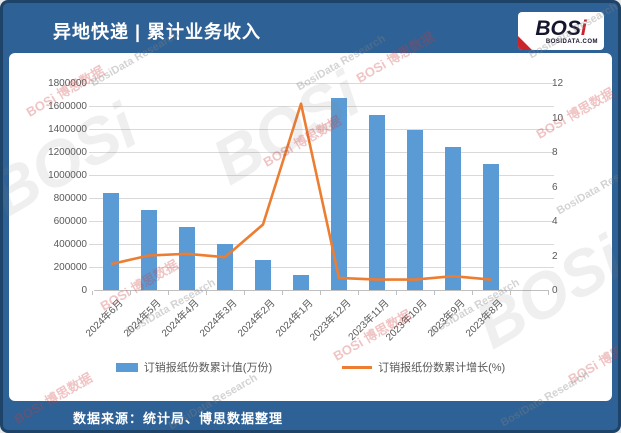 This screenshot has width=621, height=433. What do you see at coordinates (157, 32) in the screenshot?
I see `page-title: 异地快递 | 累计业务收入` at bounding box center [157, 32].